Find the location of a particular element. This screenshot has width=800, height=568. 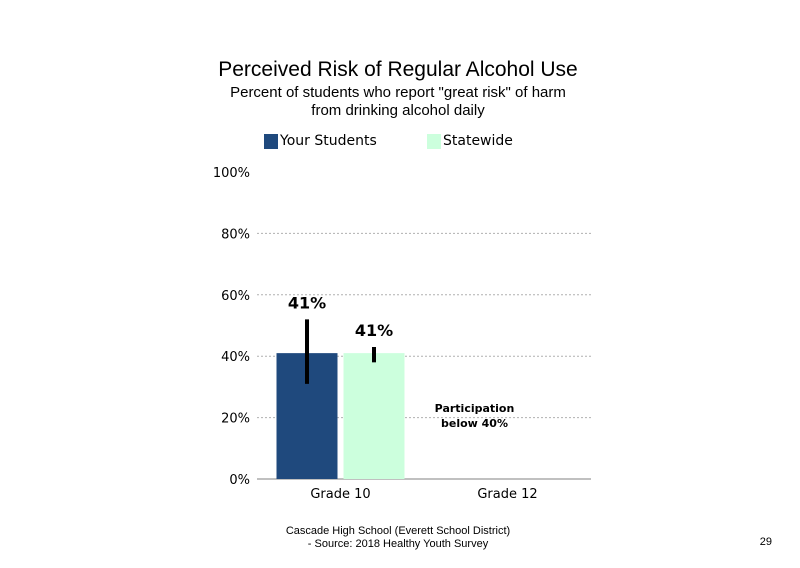

y-tick-label-80: 80% is located at coordinates (235, 234).